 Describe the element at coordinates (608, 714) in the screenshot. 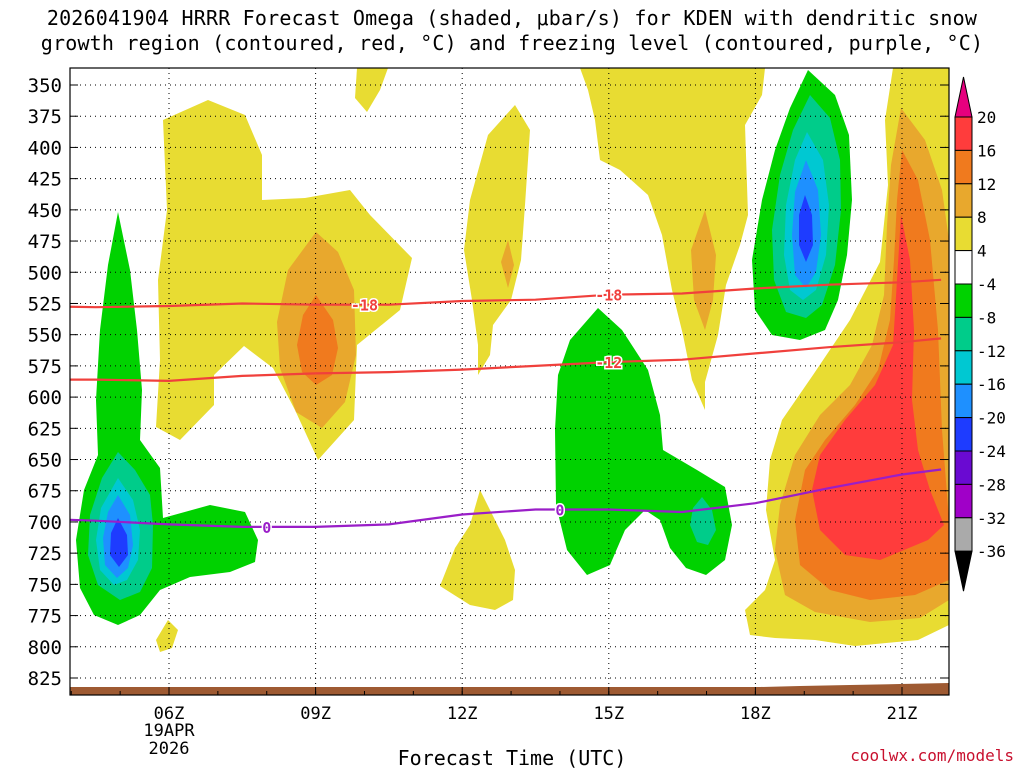

I see `x-tick-label: 15Z` at that location.